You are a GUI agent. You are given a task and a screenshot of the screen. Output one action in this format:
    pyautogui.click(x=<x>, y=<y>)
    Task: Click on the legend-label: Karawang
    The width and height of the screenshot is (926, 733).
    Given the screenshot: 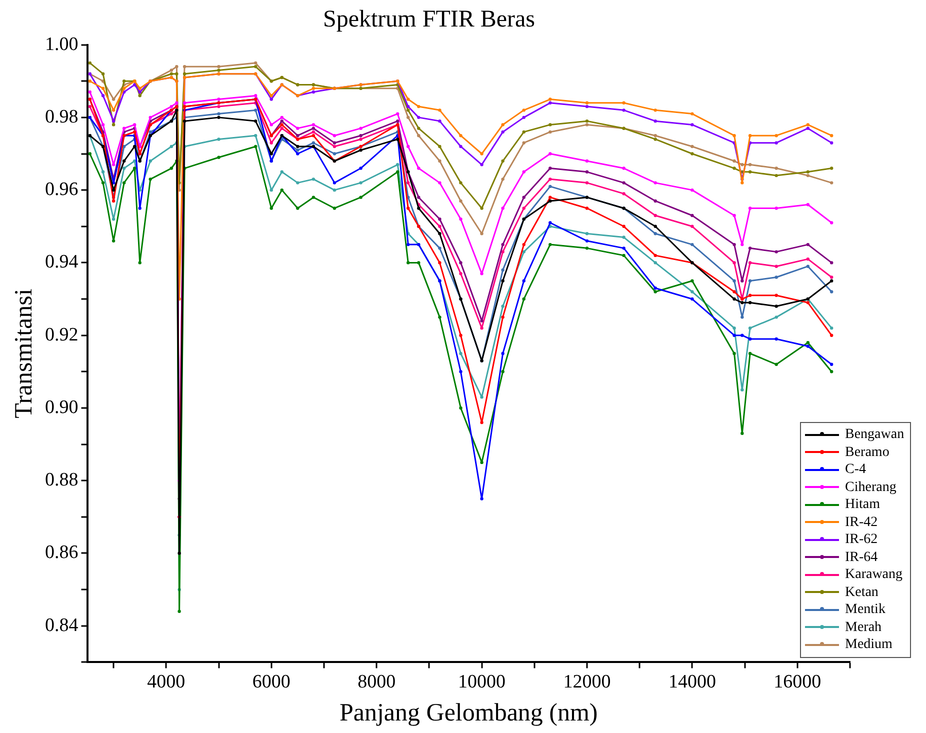 What is the action you would take?
    pyautogui.click(x=874, y=575)
    